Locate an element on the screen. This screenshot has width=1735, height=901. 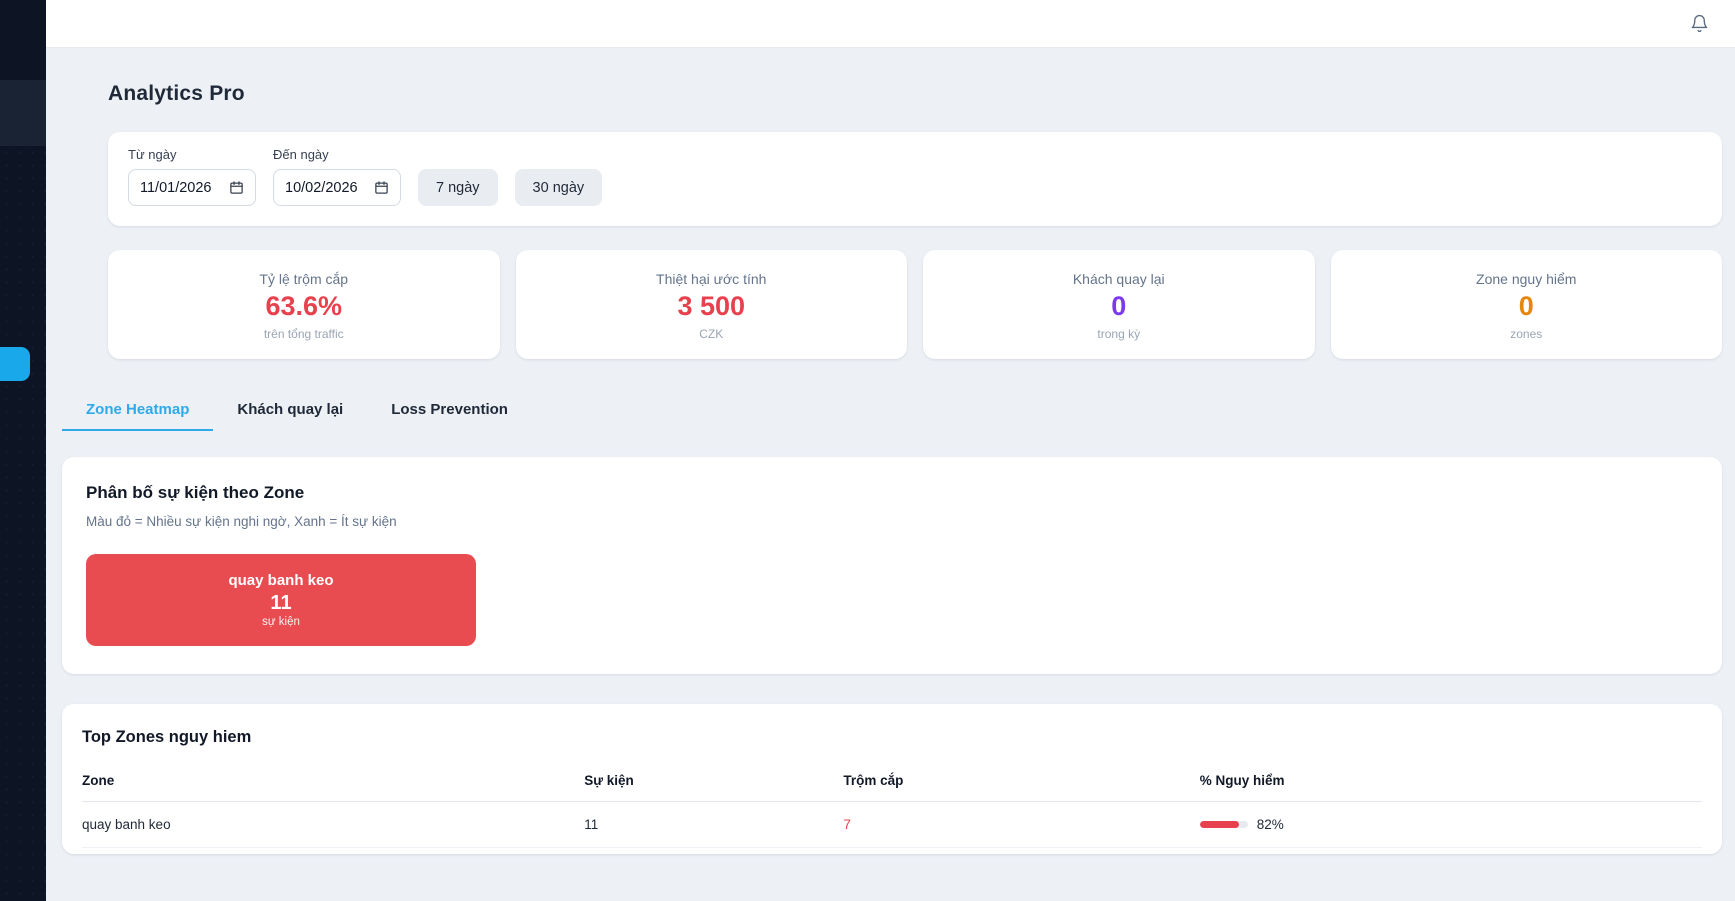
zone-tile-unit: sự kiện is located at coordinates (281, 621).